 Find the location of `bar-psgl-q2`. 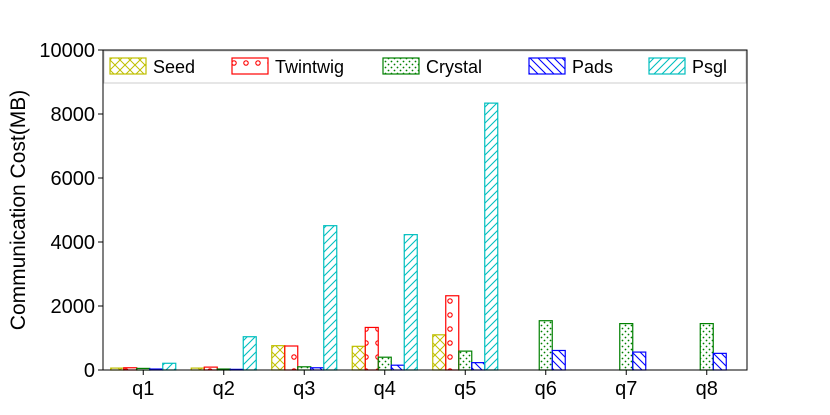

bar-psgl-q2 is located at coordinates (249, 353).